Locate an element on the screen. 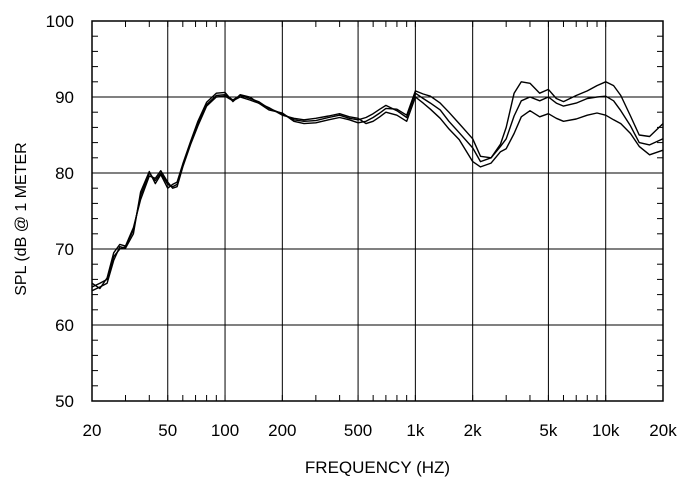  y-tick-label: 80 is located at coordinates (64, 173).